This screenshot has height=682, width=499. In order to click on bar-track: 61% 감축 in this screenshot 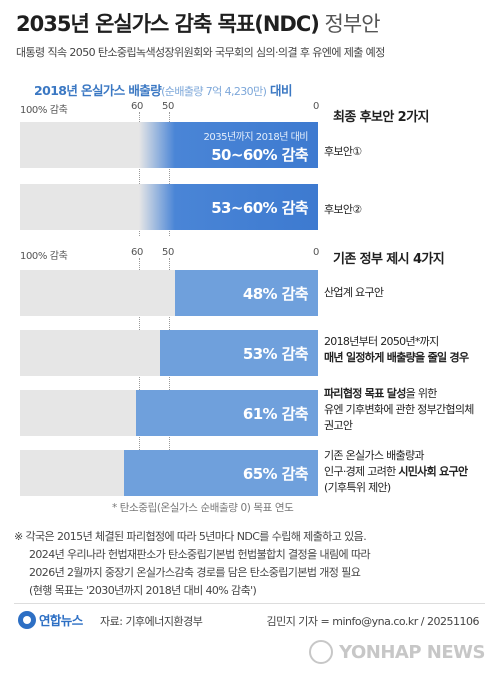, I will do `click(169, 413)`.